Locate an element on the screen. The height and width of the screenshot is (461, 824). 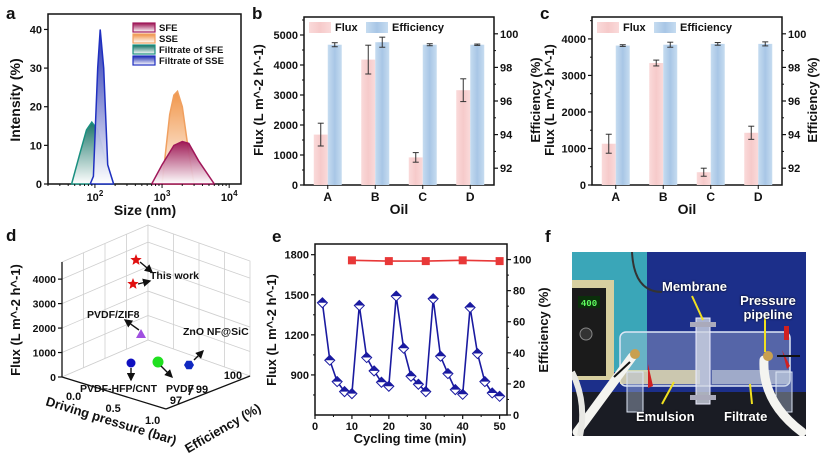
x-axis-label-b: Oil is located at coordinates (399, 209).